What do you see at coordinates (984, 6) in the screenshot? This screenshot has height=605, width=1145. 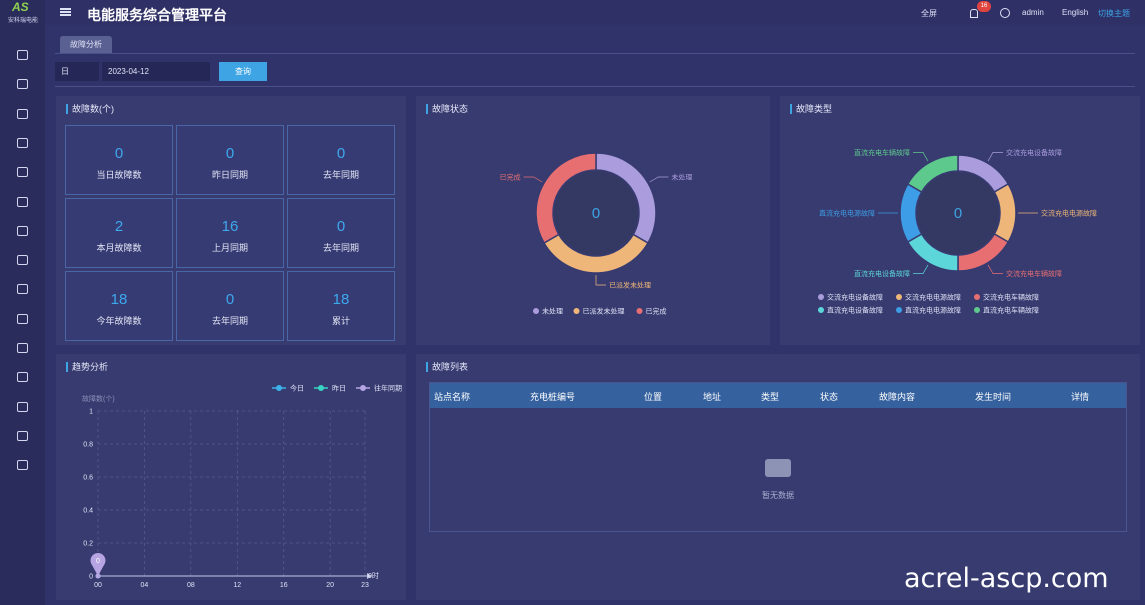 I see `badge: 16` at bounding box center [984, 6].